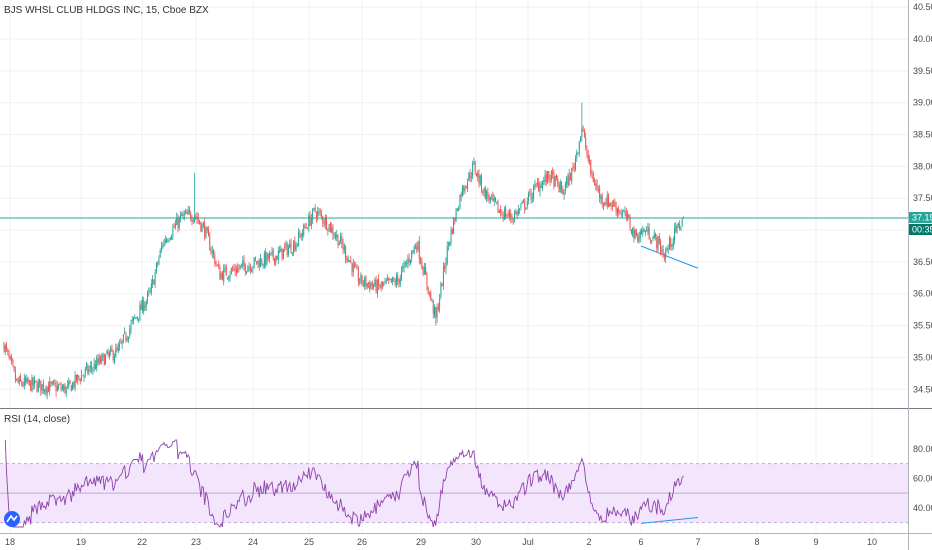 This screenshot has width=932, height=550. Describe the element at coordinates (441, 542) in the screenshot. I see `time-axis: 18 19 22 23 24 25 26 29 30 Jul 2 6 7 8 9 10` at that location.